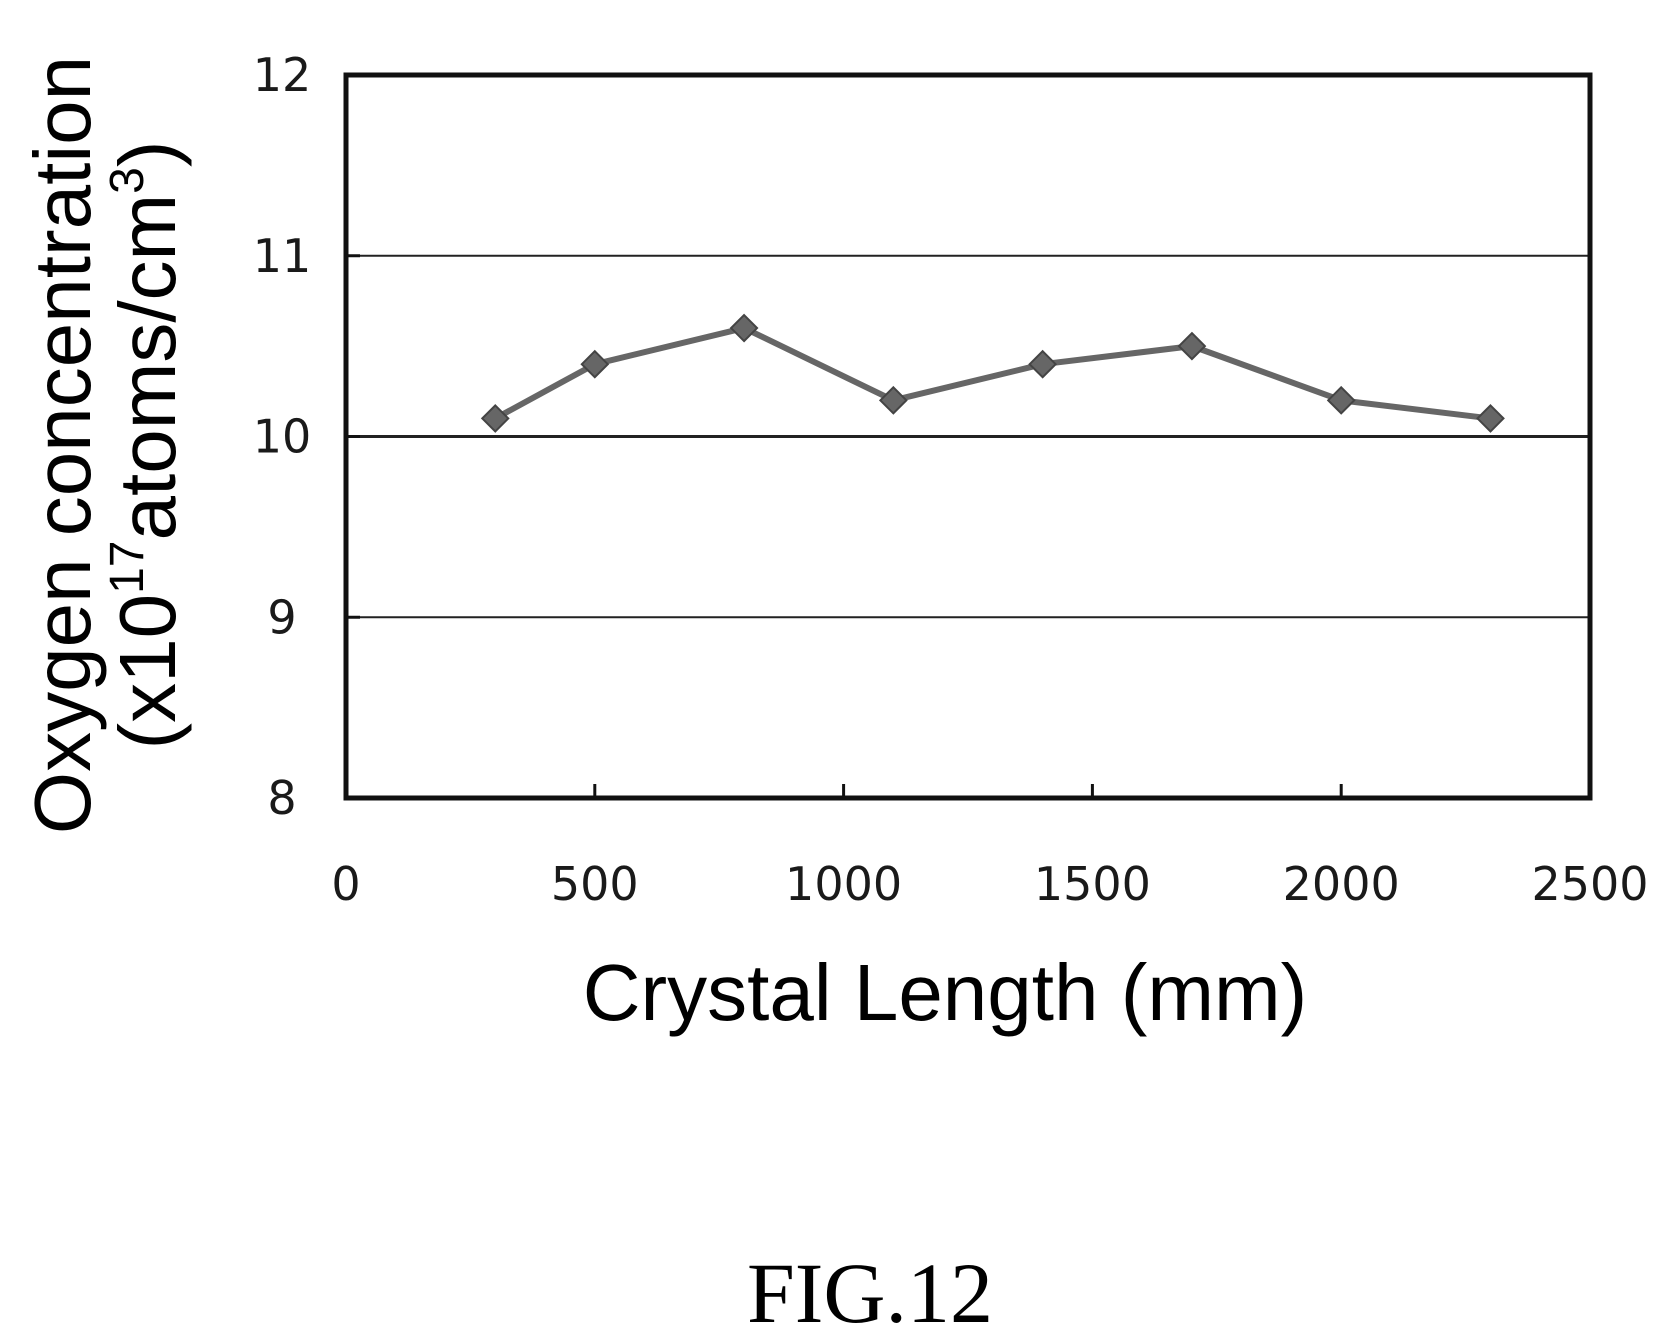  What do you see at coordinates (345, 884) in the screenshot?
I see `x-tick-label: 0` at bounding box center [345, 884].